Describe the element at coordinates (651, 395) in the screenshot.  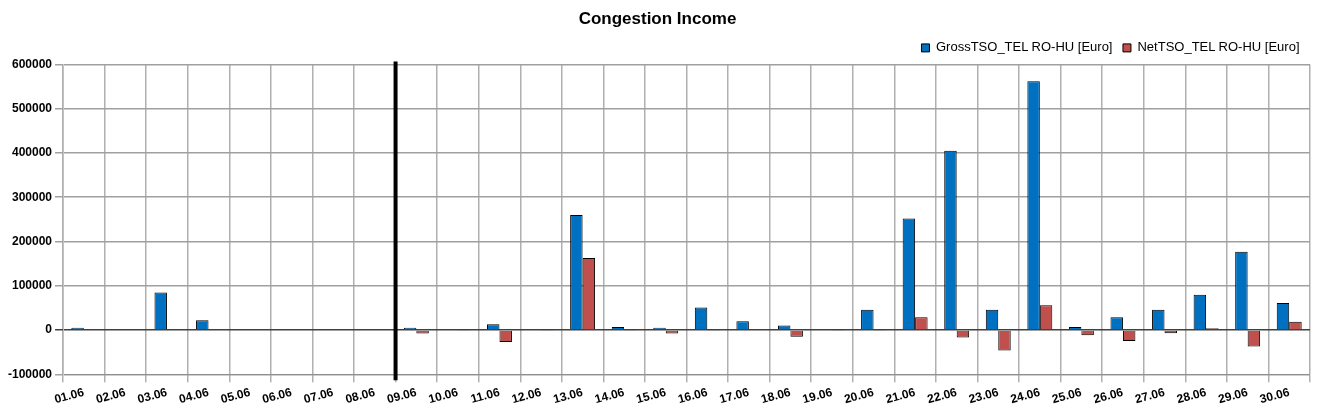
I see `x-tick-label: 15.06` at that location.